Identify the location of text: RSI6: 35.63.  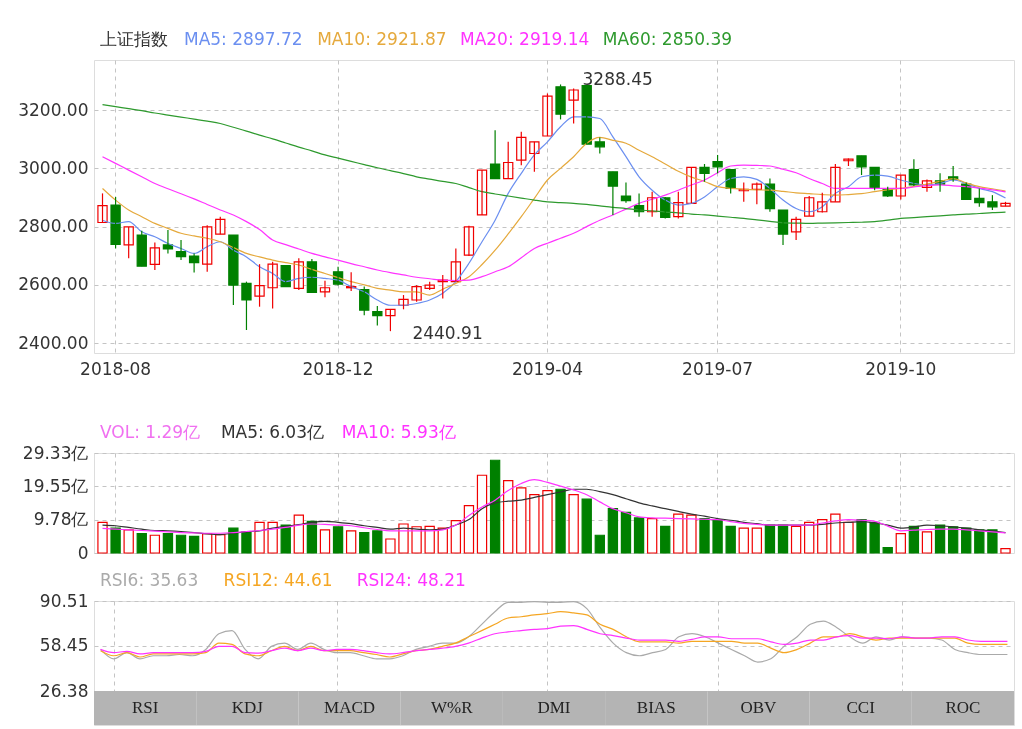
(149, 580).